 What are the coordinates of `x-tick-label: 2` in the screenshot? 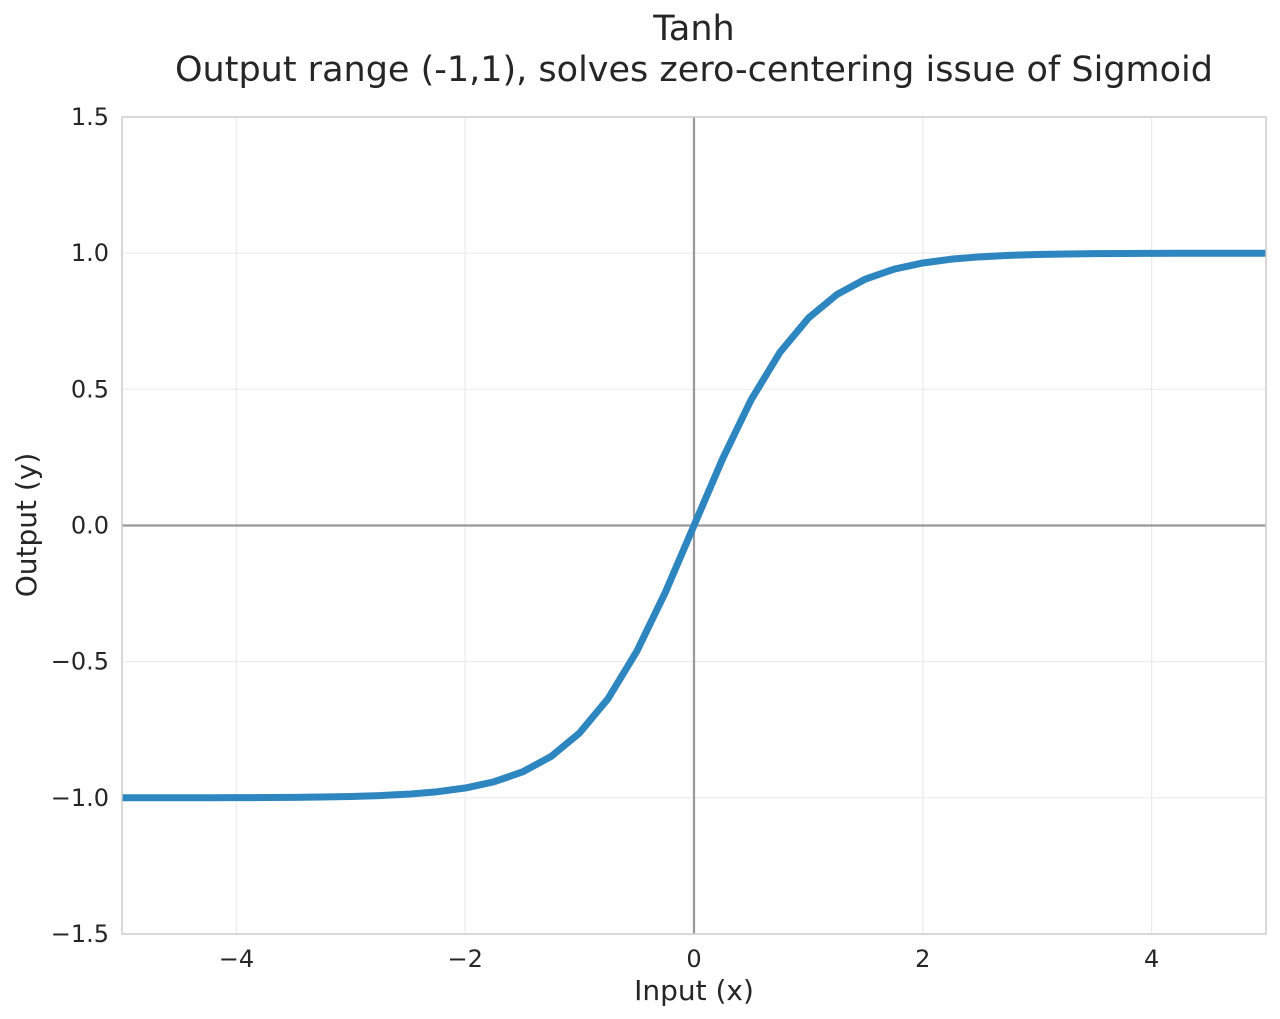 It's located at (922, 959).